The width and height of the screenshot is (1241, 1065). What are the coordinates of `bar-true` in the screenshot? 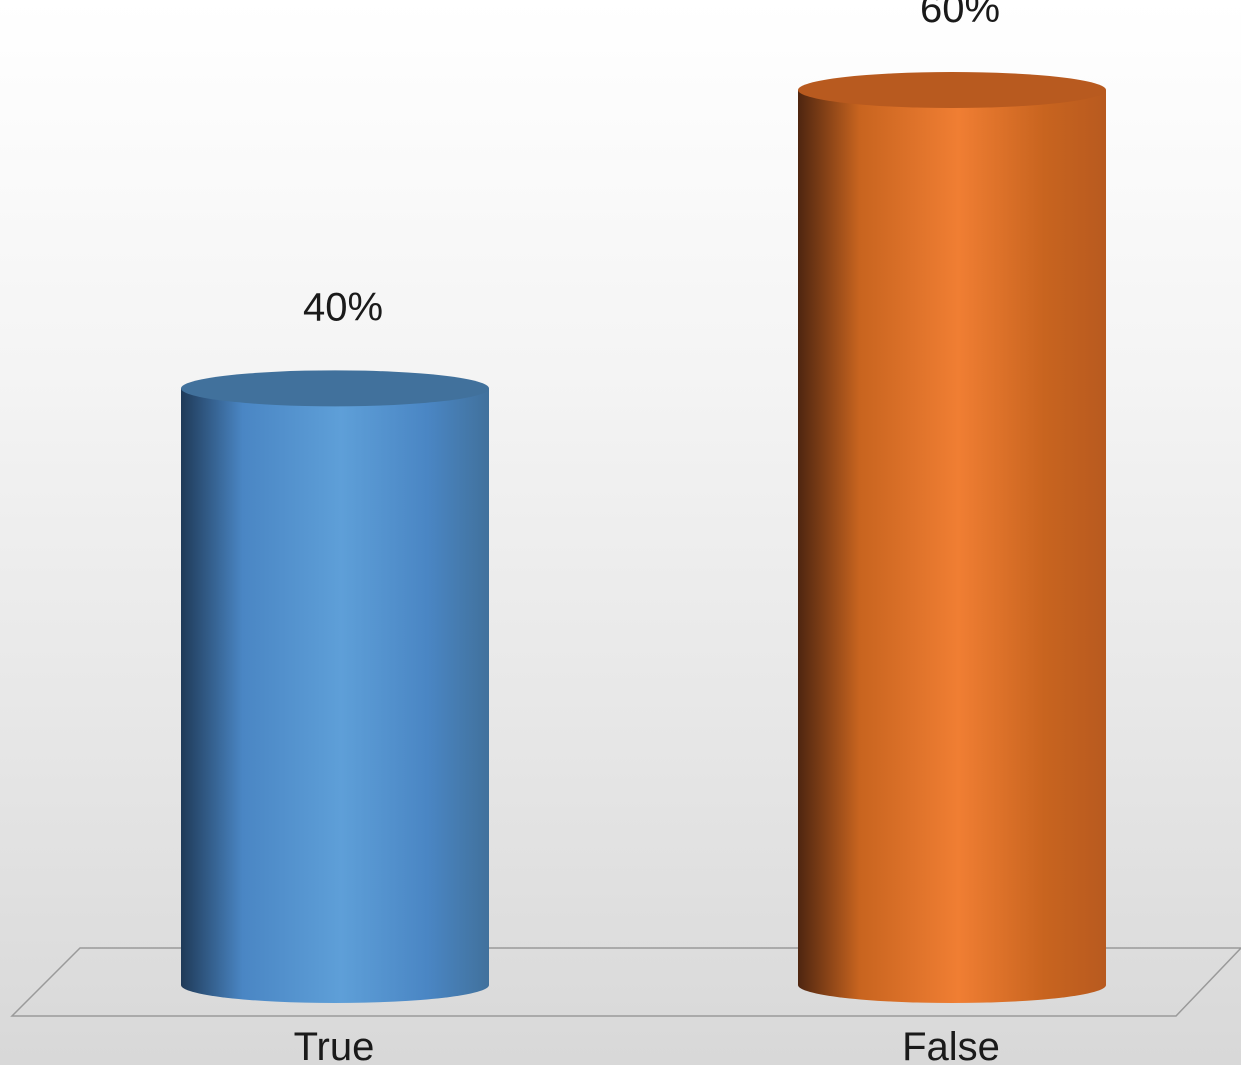 It's located at (335, 686).